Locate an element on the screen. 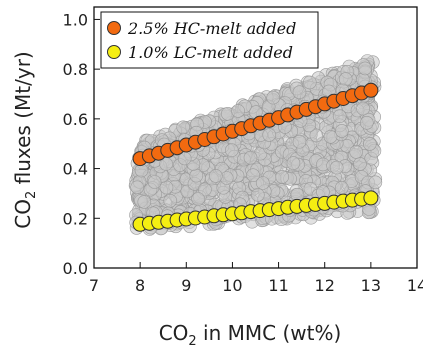  x-tick-label: 13 is located at coordinates (371, 285).